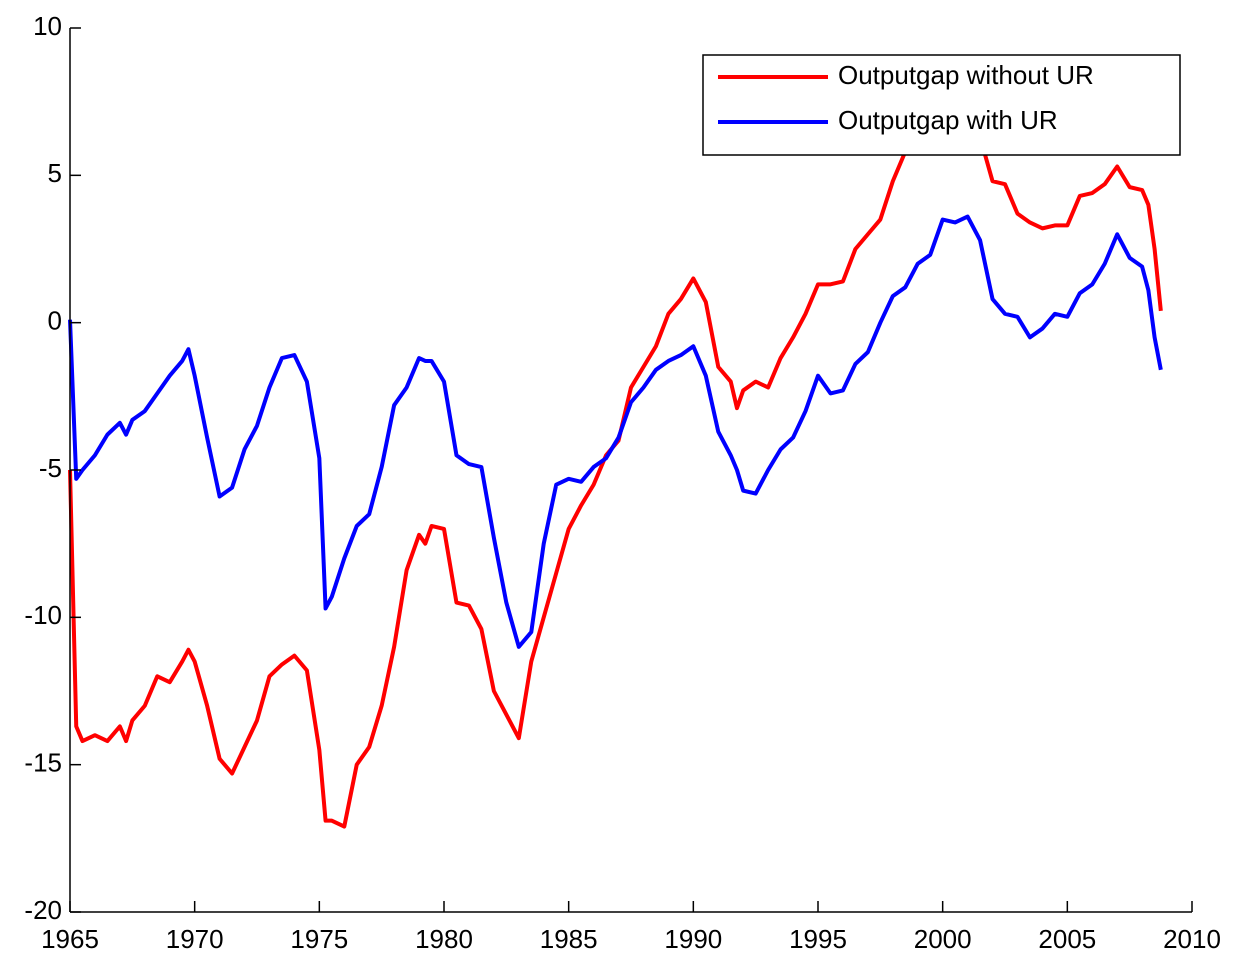 This screenshot has width=1238, height=957. Describe the element at coordinates (50, 468) in the screenshot. I see `y-tick-label: -5` at that location.